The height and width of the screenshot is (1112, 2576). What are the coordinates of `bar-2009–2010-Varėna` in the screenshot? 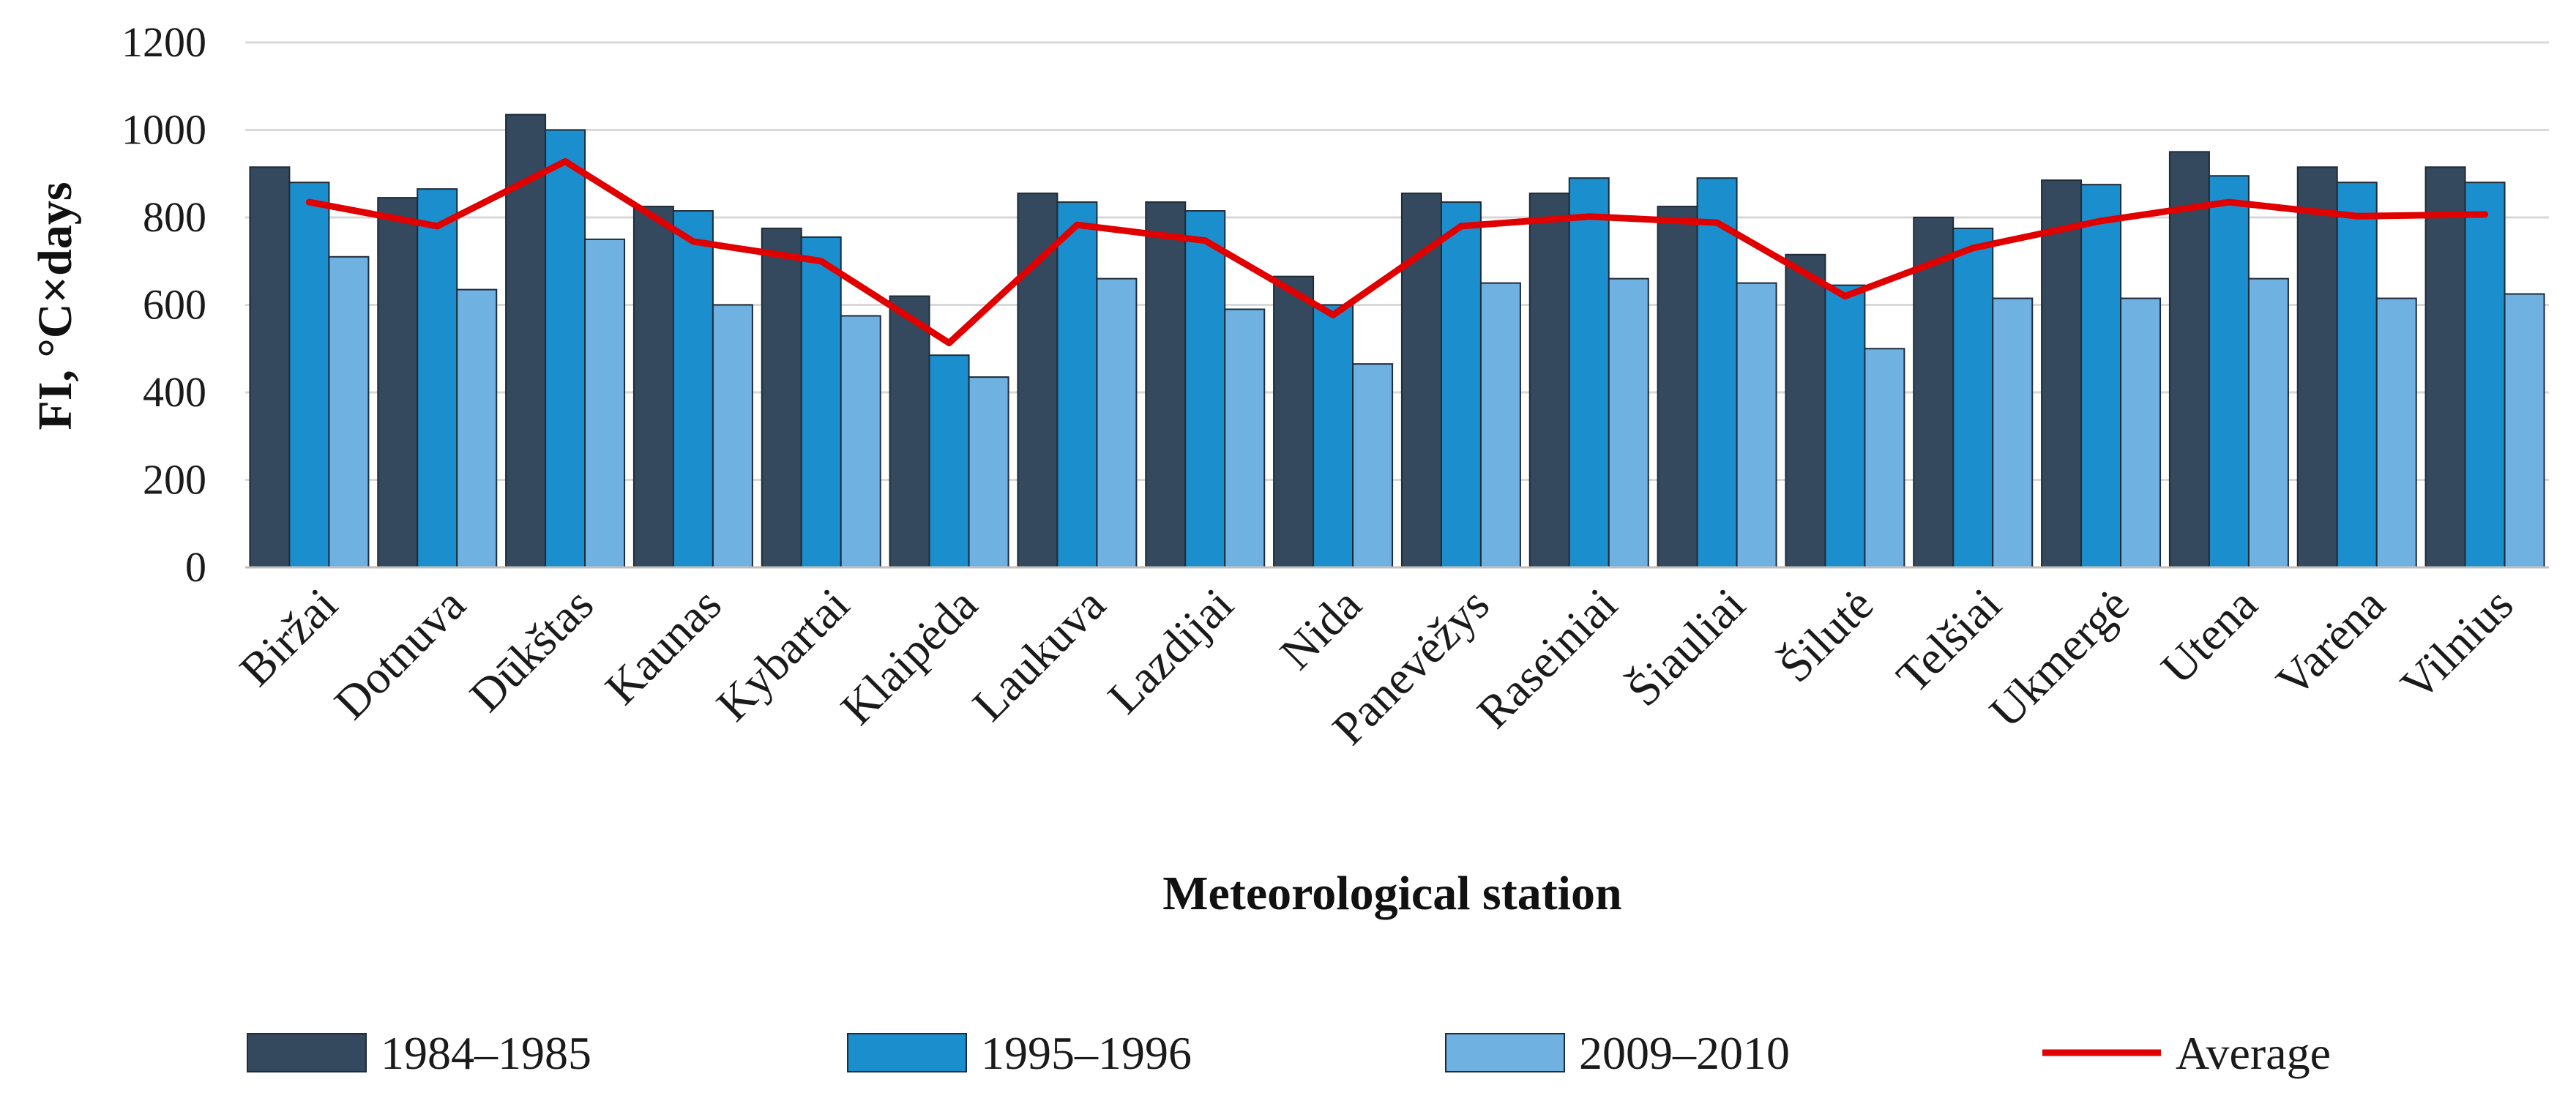 It's located at (2396, 433).